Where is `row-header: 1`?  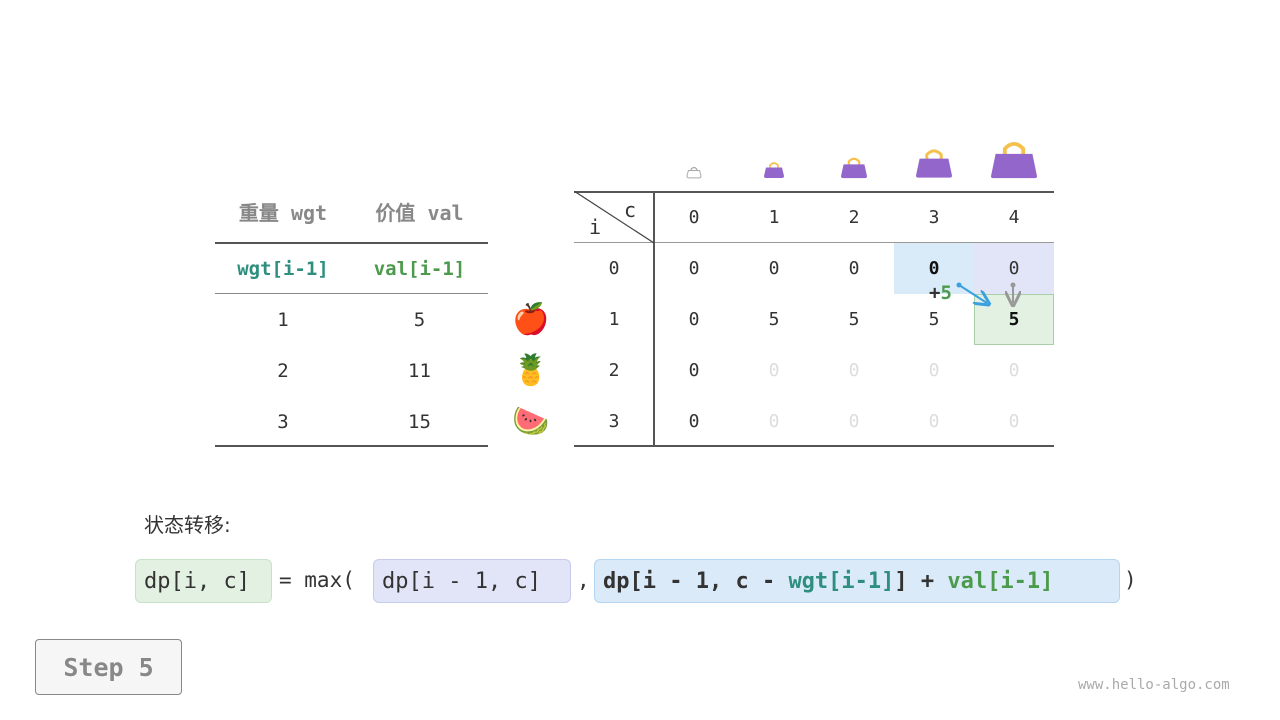 row-header: 1 is located at coordinates (614, 319).